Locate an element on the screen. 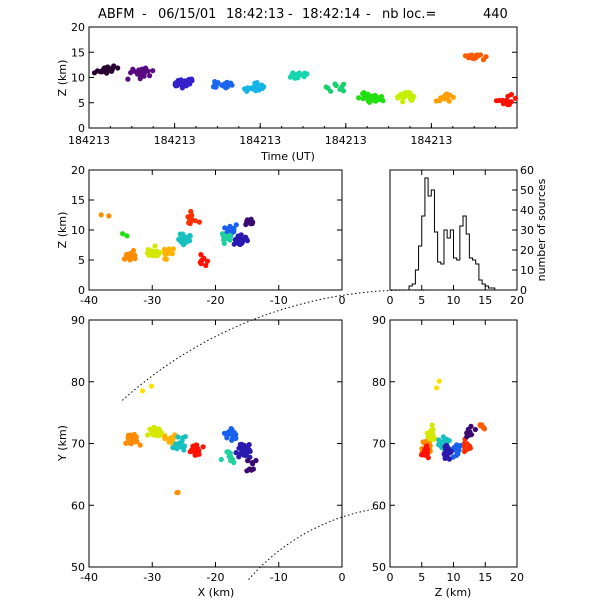 This screenshot has height=600, width=600. range-ring-outer is located at coordinates (273, 345).